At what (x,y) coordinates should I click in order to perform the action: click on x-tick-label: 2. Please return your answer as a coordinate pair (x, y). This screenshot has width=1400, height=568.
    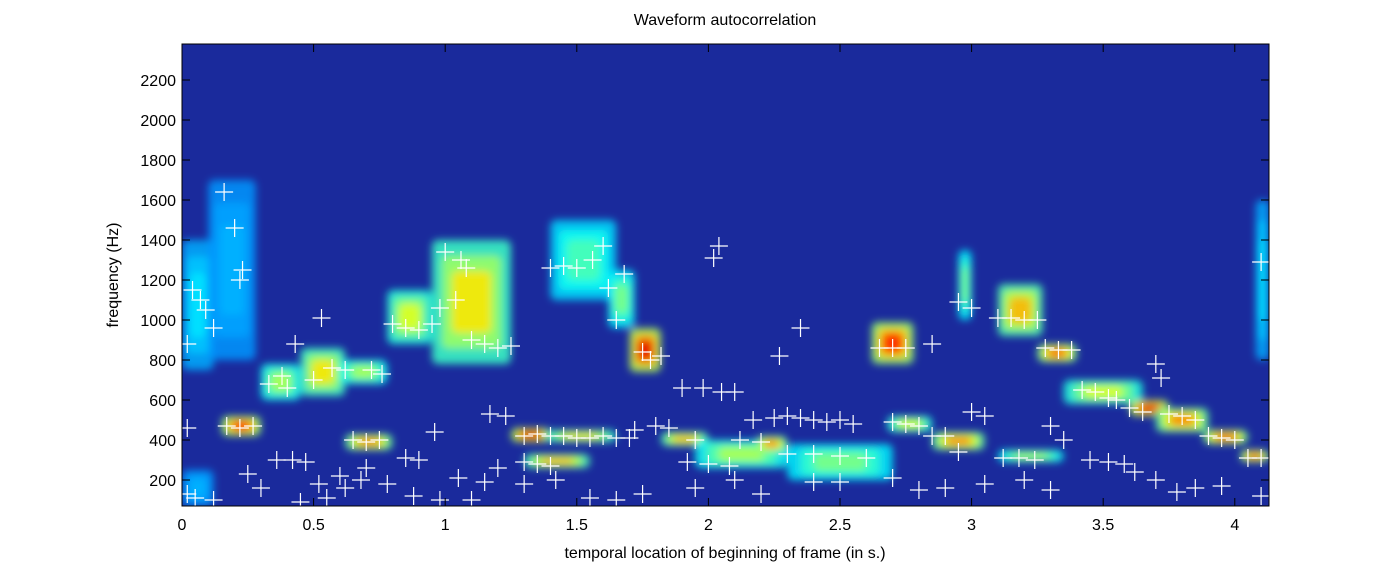
    Looking at the image, I should click on (708, 525).